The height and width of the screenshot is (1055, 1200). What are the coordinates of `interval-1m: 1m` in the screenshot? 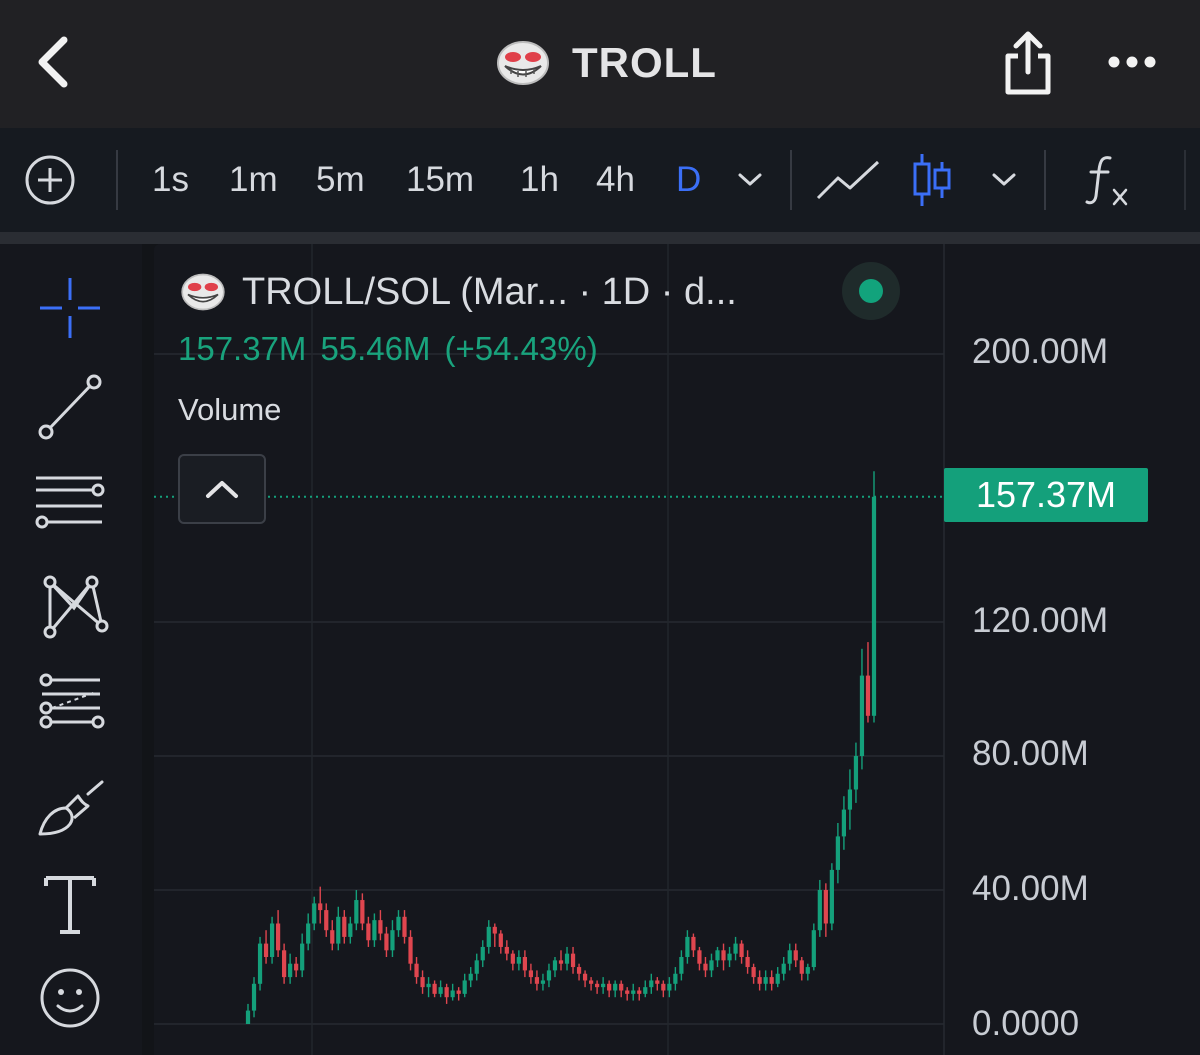 It's located at (253, 179).